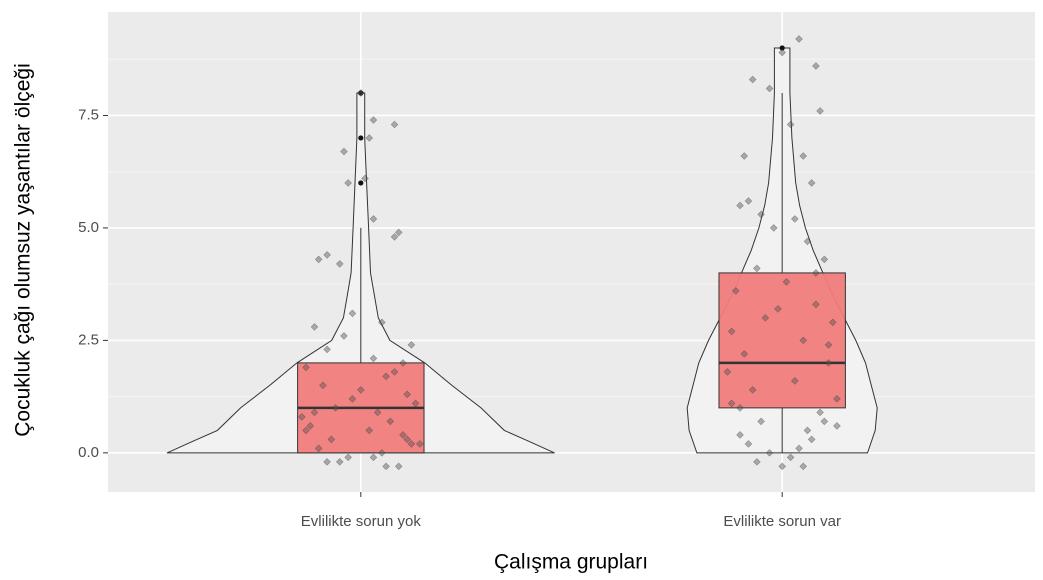 The height and width of the screenshot is (580, 1043). What do you see at coordinates (88, 227) in the screenshot?
I see `y-tick-label: 5.0` at bounding box center [88, 227].